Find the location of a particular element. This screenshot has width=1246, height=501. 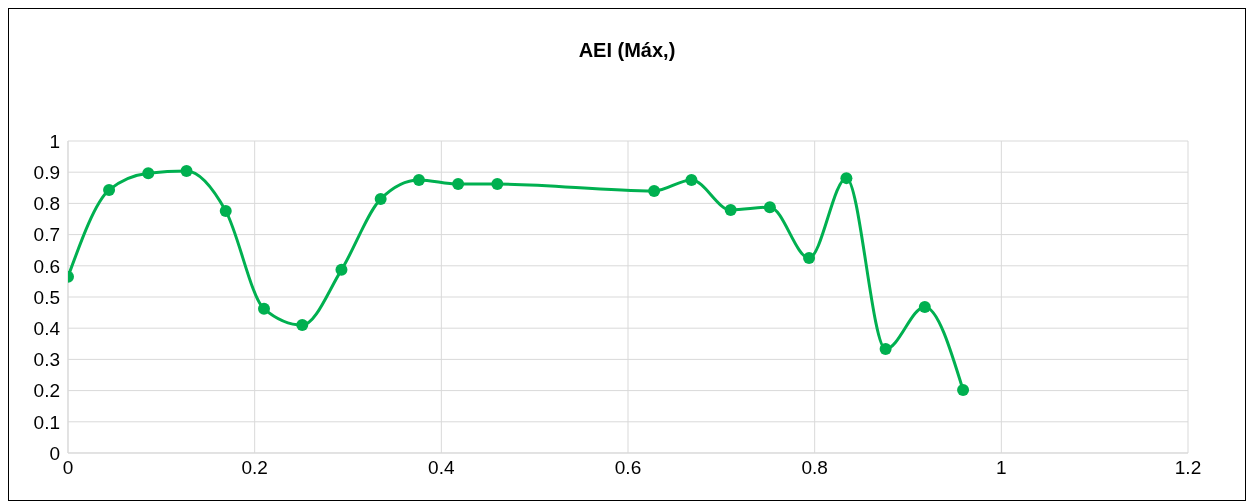

y-tick-label: 0.7 is located at coordinates (46, 235).